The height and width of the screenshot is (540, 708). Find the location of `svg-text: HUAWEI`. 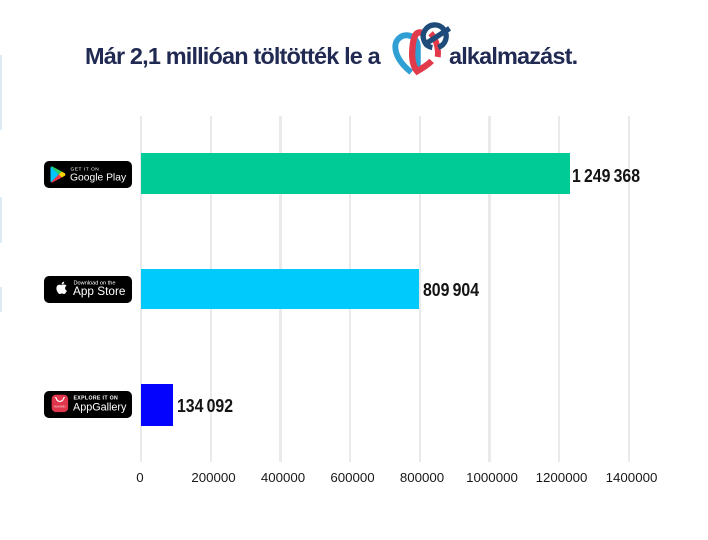

svg-text: HUAWEI is located at coordinates (60, 407).